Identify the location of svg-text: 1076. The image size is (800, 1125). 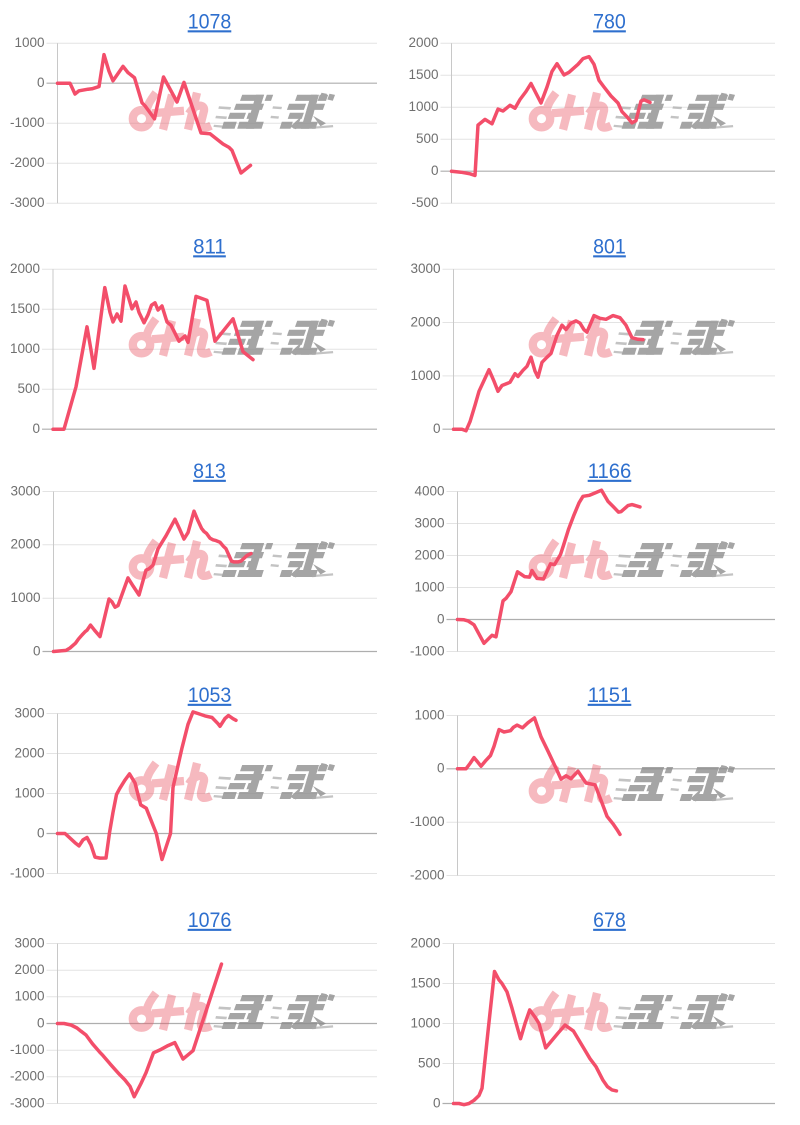
(210, 920).